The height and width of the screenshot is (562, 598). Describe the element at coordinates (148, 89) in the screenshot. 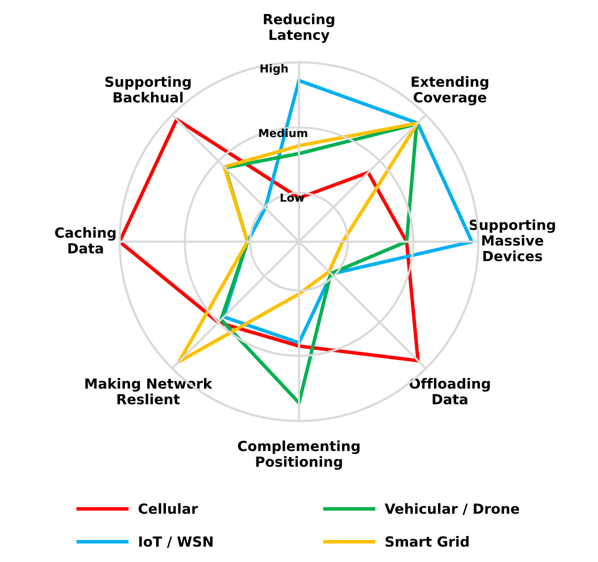

I see `spoke-label: Supporting Backhual` at that location.